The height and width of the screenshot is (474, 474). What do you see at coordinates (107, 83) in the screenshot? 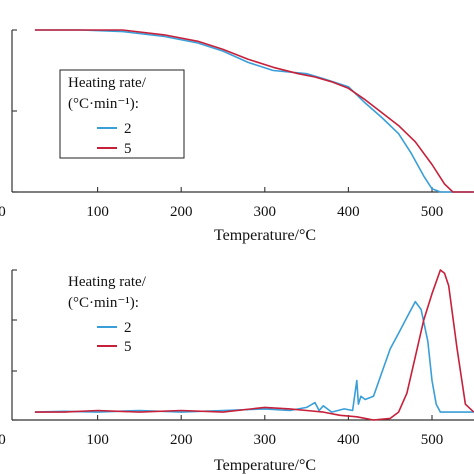
I see `top-legend-title-line1: Heating rate/` at bounding box center [107, 83].